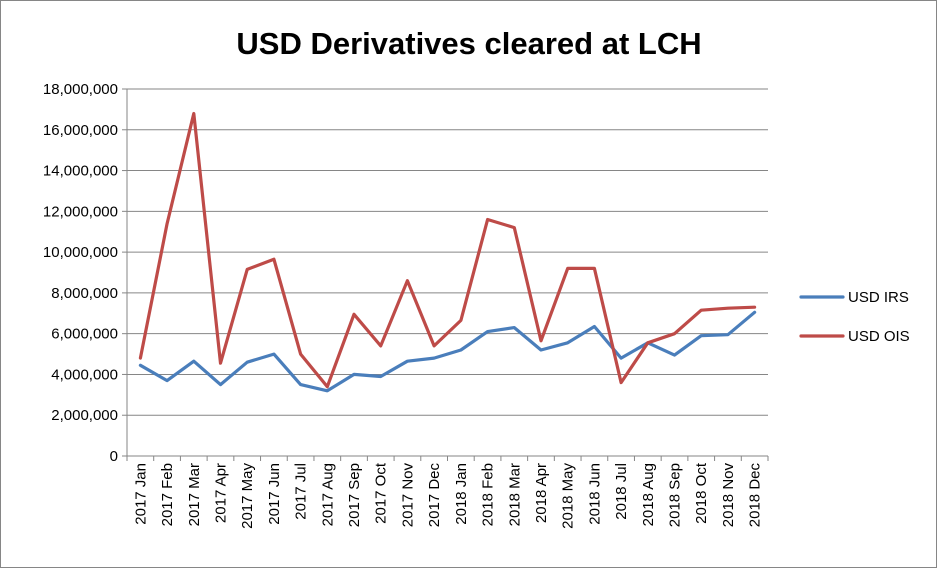 Image resolution: width=937 pixels, height=568 pixels. Describe the element at coordinates (84, 374) in the screenshot. I see `y-tick-label: 4,000,000` at that location.